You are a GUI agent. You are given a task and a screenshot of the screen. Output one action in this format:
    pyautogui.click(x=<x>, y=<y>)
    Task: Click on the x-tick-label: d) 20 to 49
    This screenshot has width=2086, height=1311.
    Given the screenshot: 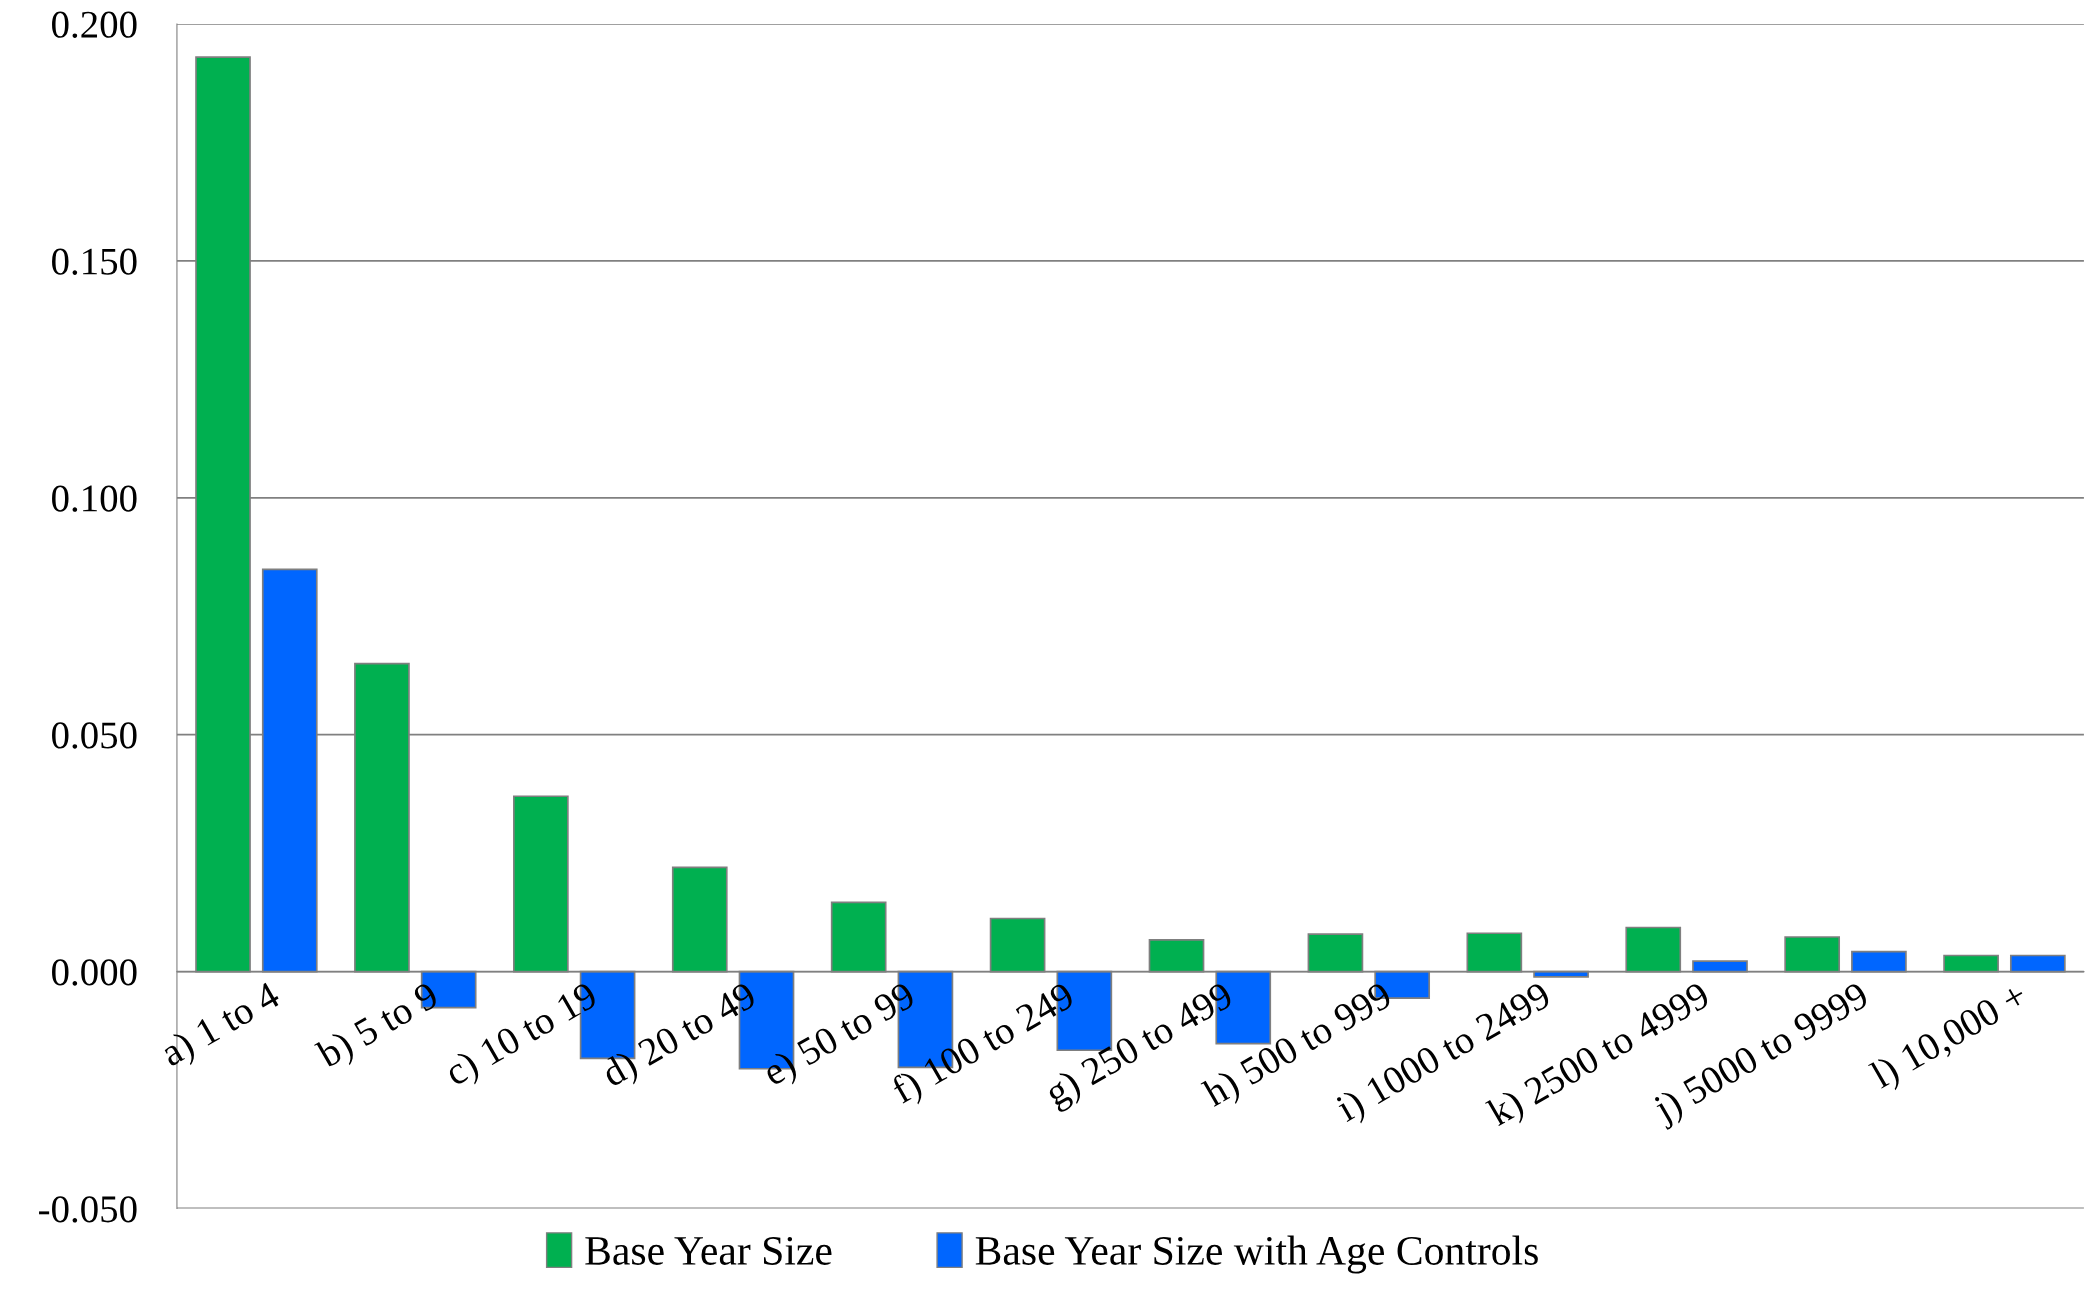 What is the action you would take?
    pyautogui.click(x=680, y=1037)
    